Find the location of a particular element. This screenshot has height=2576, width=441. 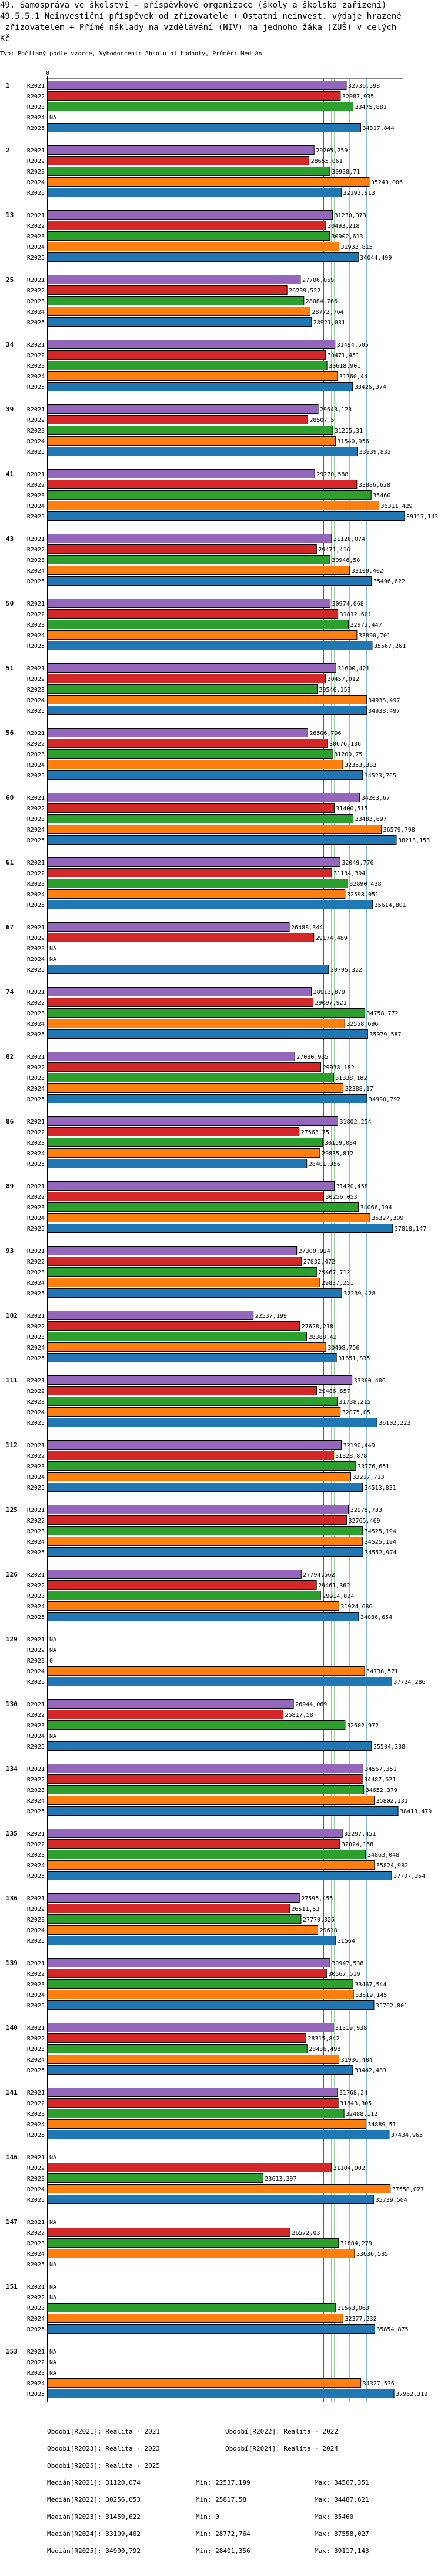

legend-median-R2024: Medián[R2024]: 33109,402 is located at coordinates (94, 2534).